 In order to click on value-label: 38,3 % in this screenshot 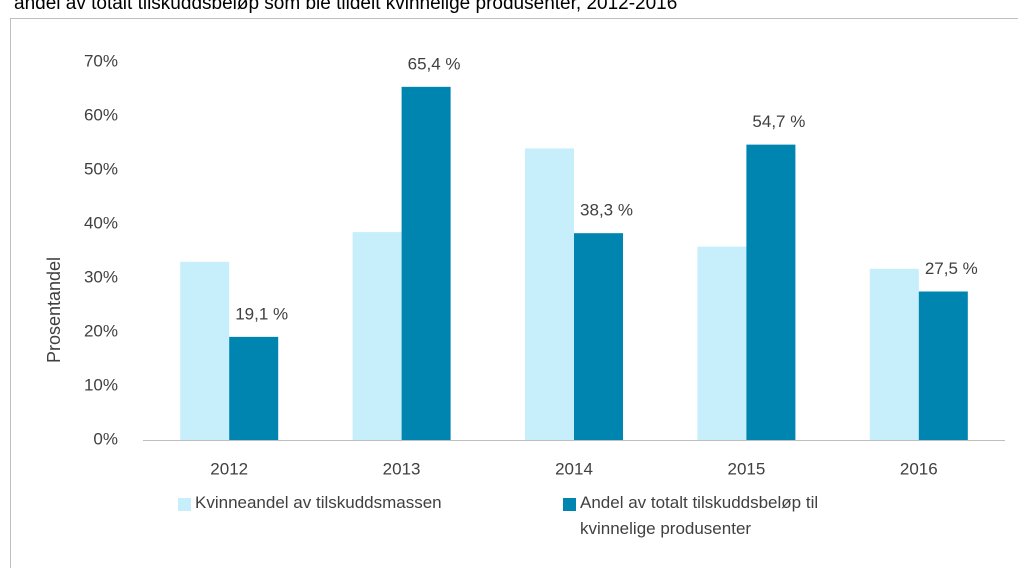, I will do `click(606, 210)`.